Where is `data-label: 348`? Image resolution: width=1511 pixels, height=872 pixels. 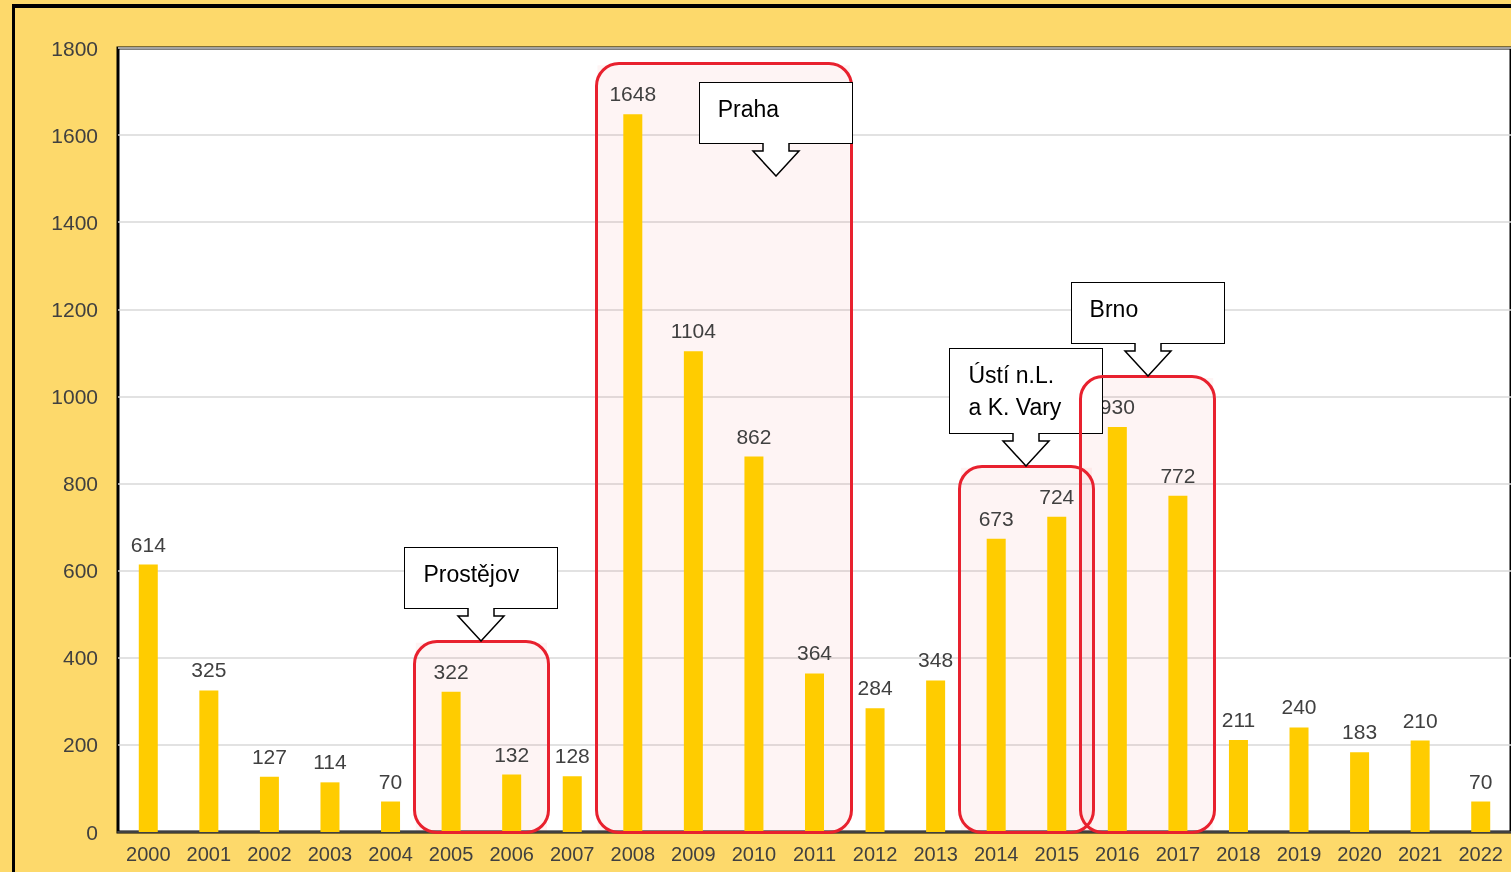
data-label: 348 is located at coordinates (936, 660).